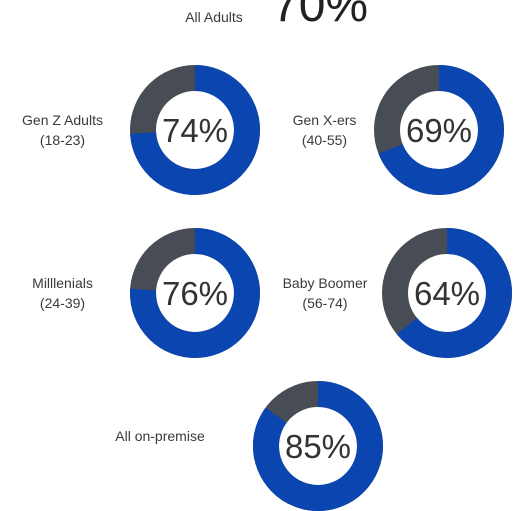 Image resolution: width=530 pixels, height=511 pixels. Describe the element at coordinates (325, 293) in the screenshot. I see `donut-label-baby-boomer: Baby Boomer (56-74)` at that location.